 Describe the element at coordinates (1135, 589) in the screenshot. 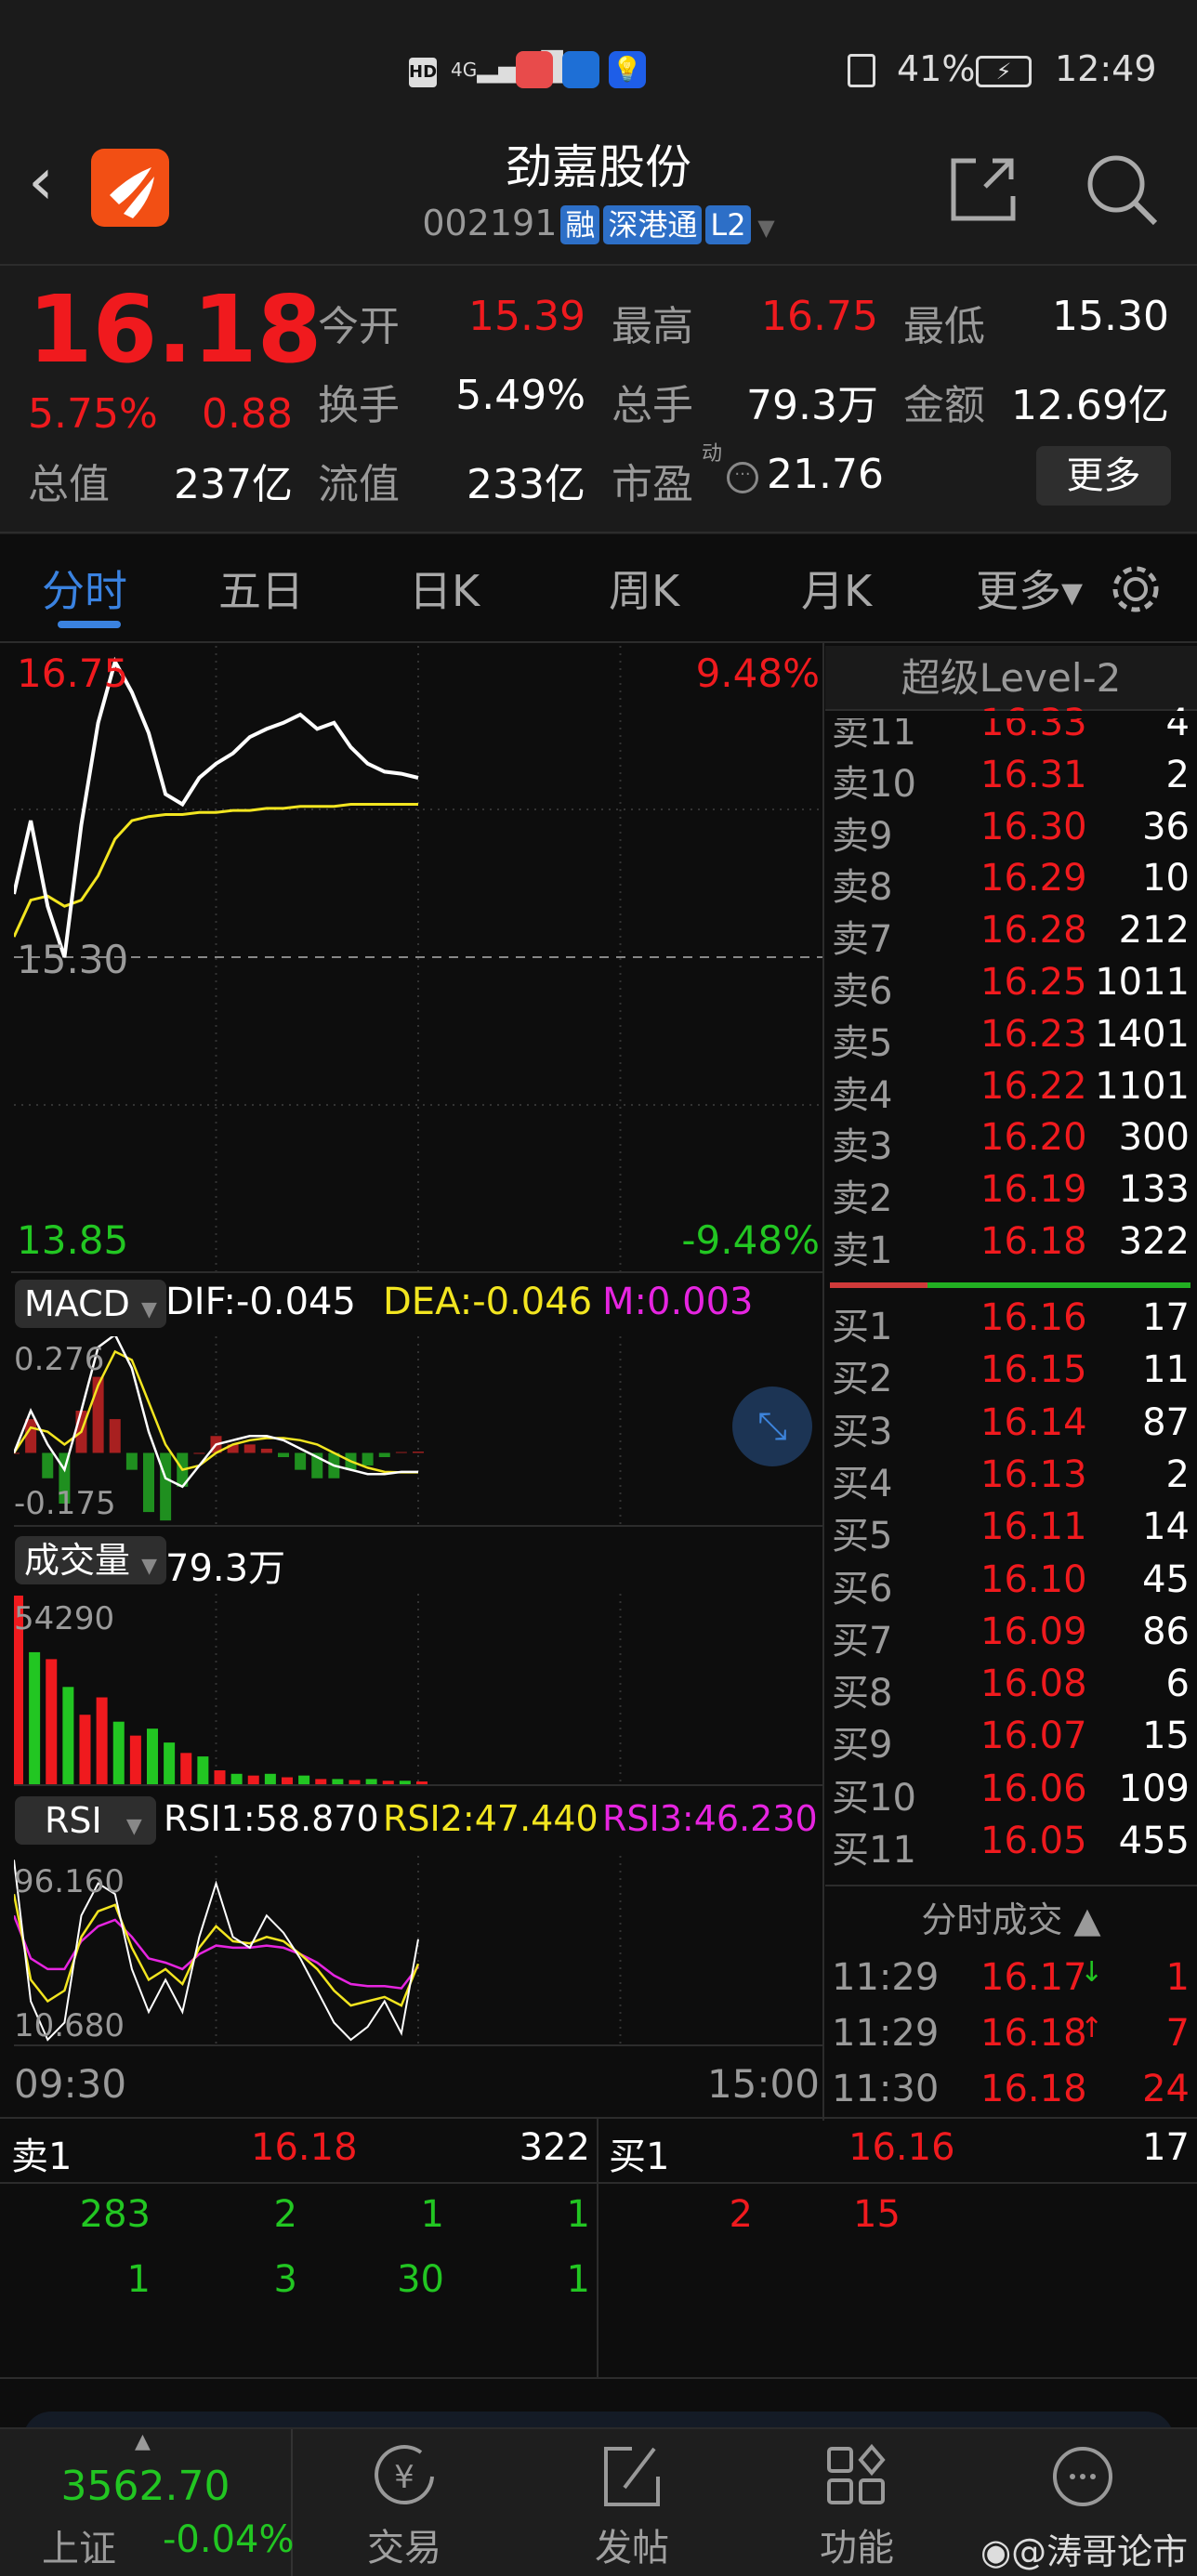

I see `gear-icon` at that location.